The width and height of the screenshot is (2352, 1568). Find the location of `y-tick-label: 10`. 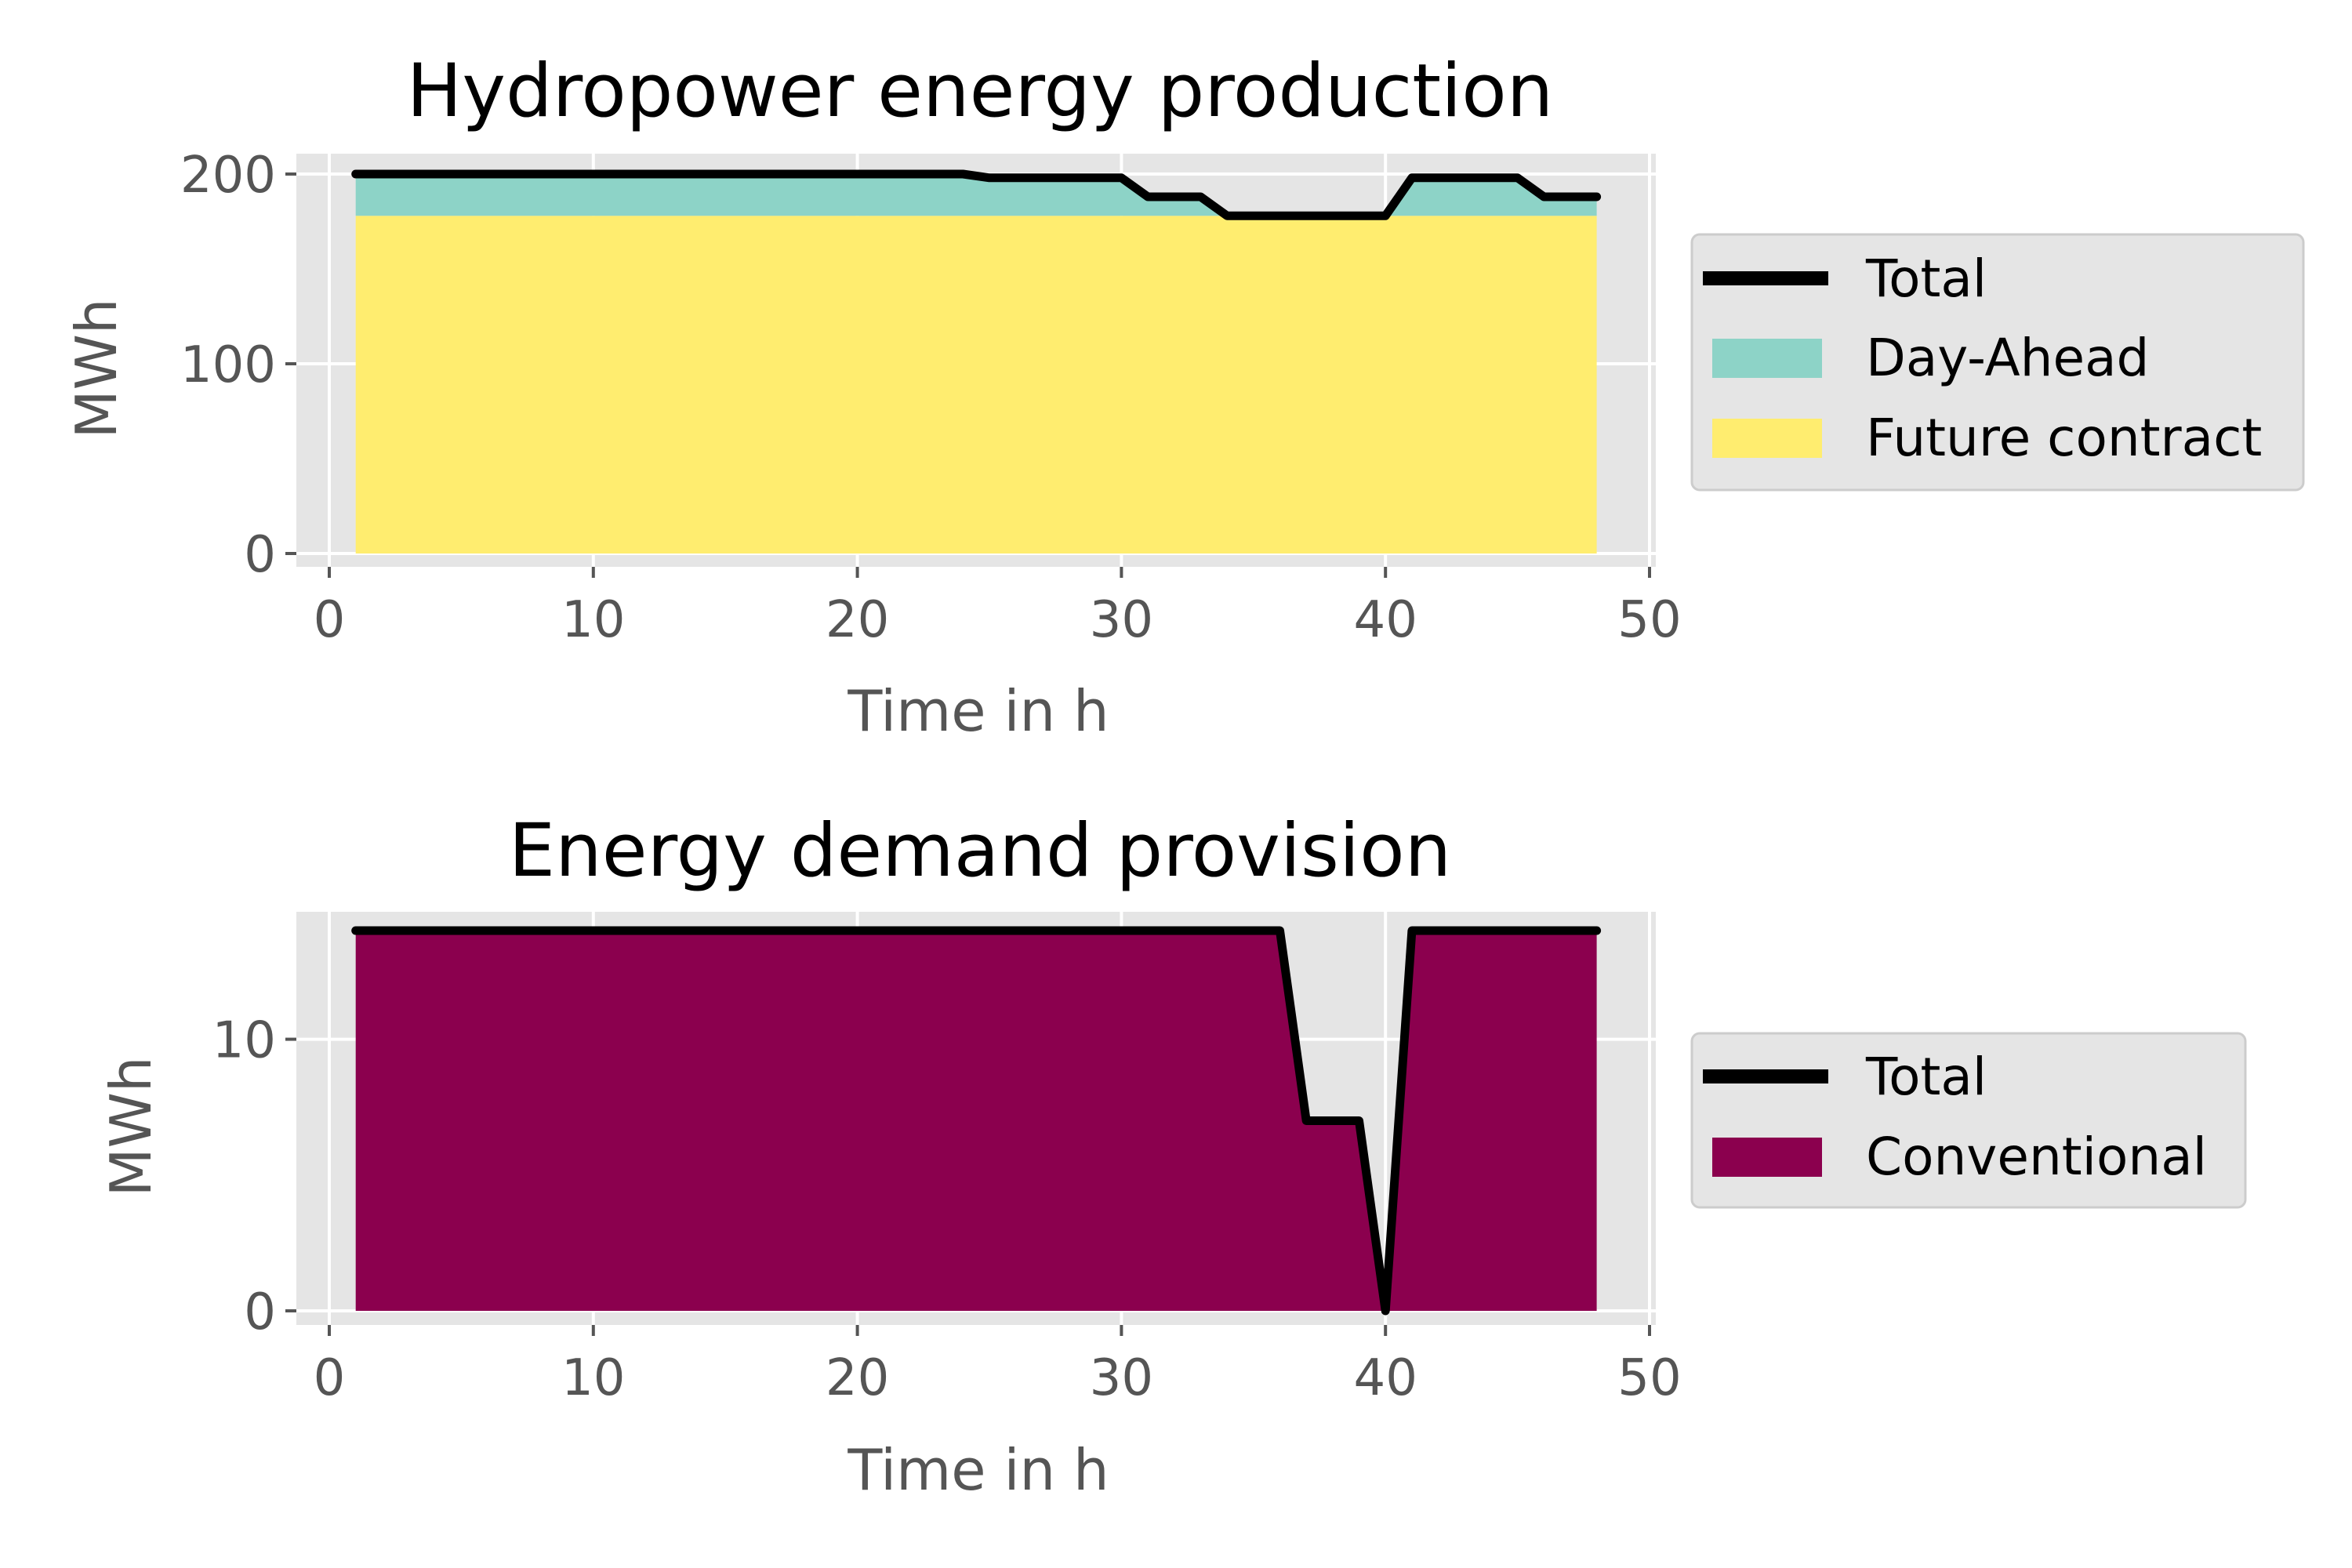

y-tick-label: 10 is located at coordinates (244, 1041).